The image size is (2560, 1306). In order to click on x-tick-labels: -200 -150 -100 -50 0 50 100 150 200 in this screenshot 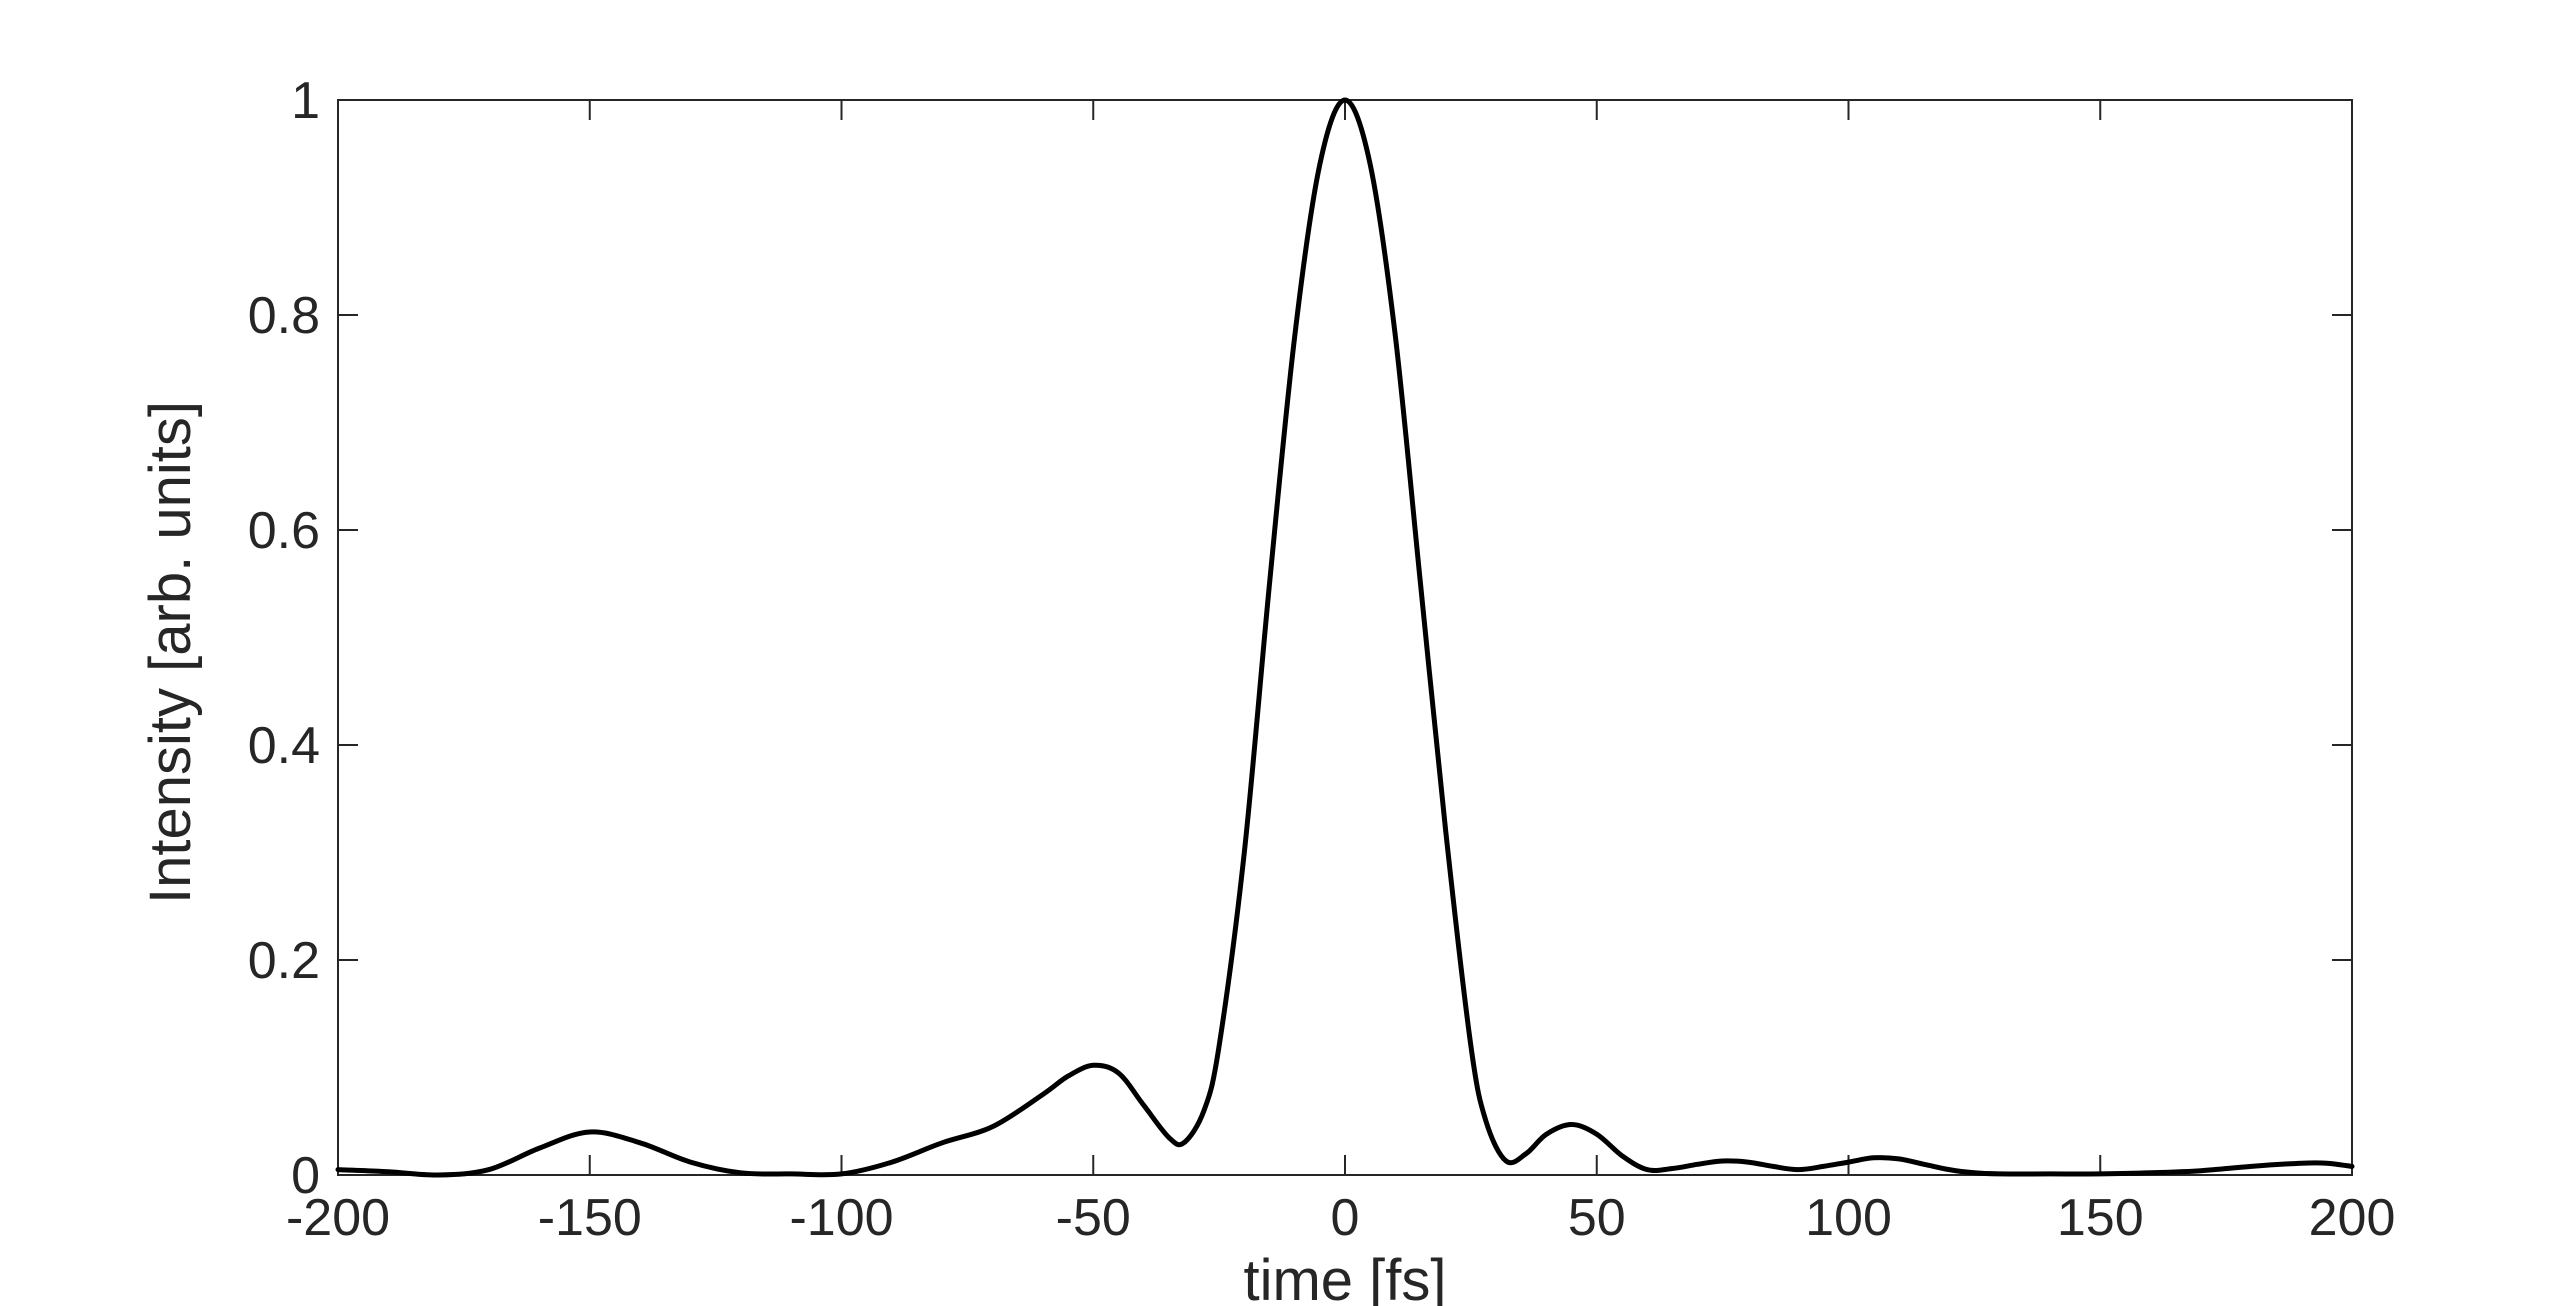, I will do `click(1340, 1218)`.